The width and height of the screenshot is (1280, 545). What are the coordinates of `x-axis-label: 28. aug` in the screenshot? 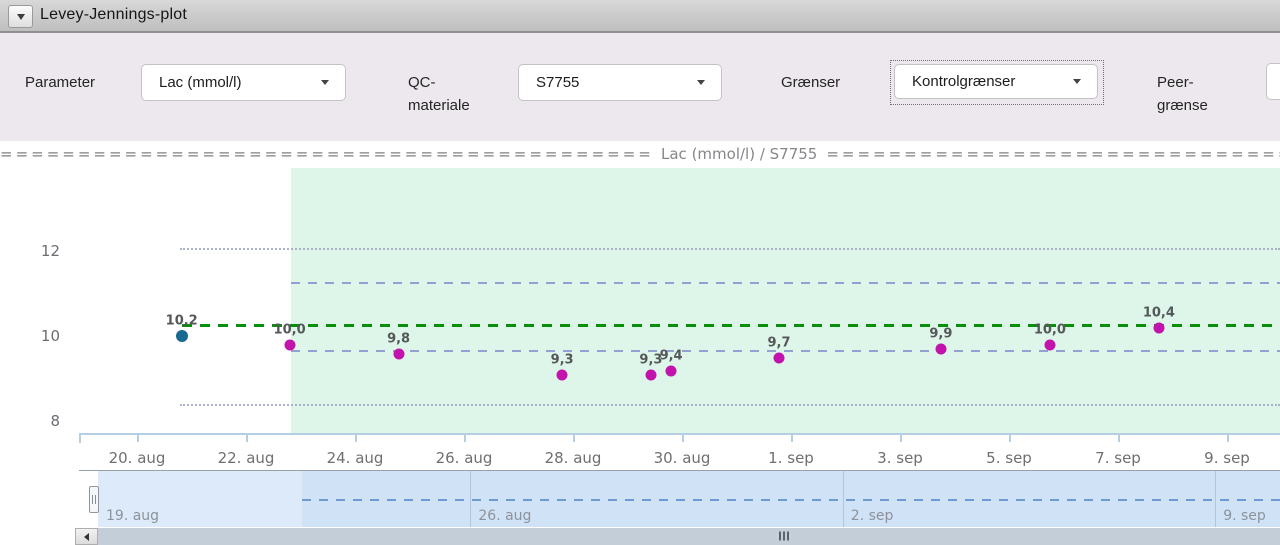 It's located at (573, 458).